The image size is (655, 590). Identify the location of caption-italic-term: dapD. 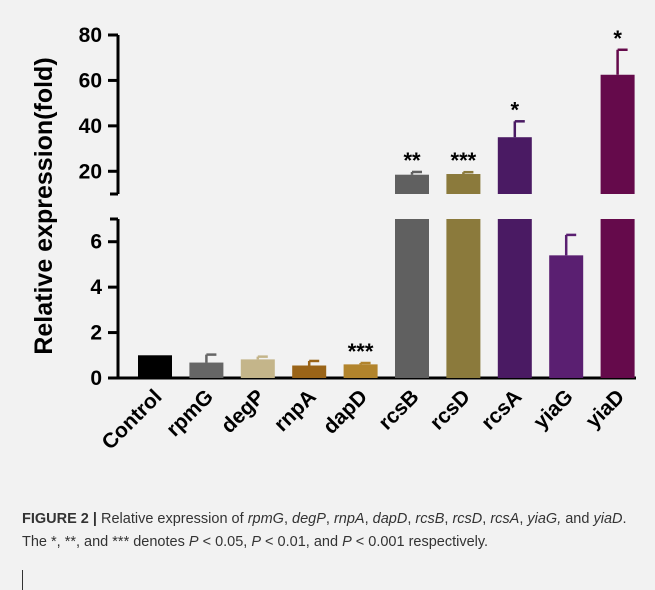
(390, 519).